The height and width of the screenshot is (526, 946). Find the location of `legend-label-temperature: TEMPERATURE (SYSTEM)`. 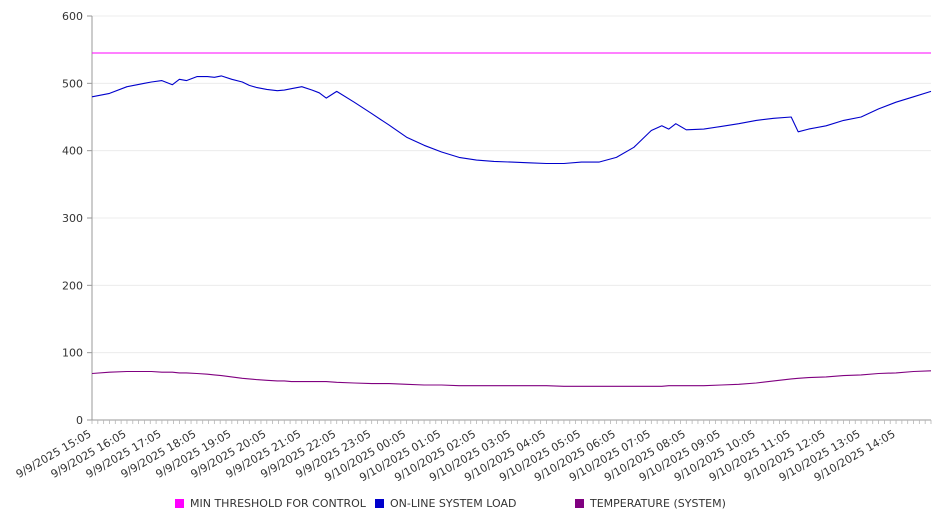

legend-label-temperature: TEMPERATURE (SYSTEM) is located at coordinates (658, 503).